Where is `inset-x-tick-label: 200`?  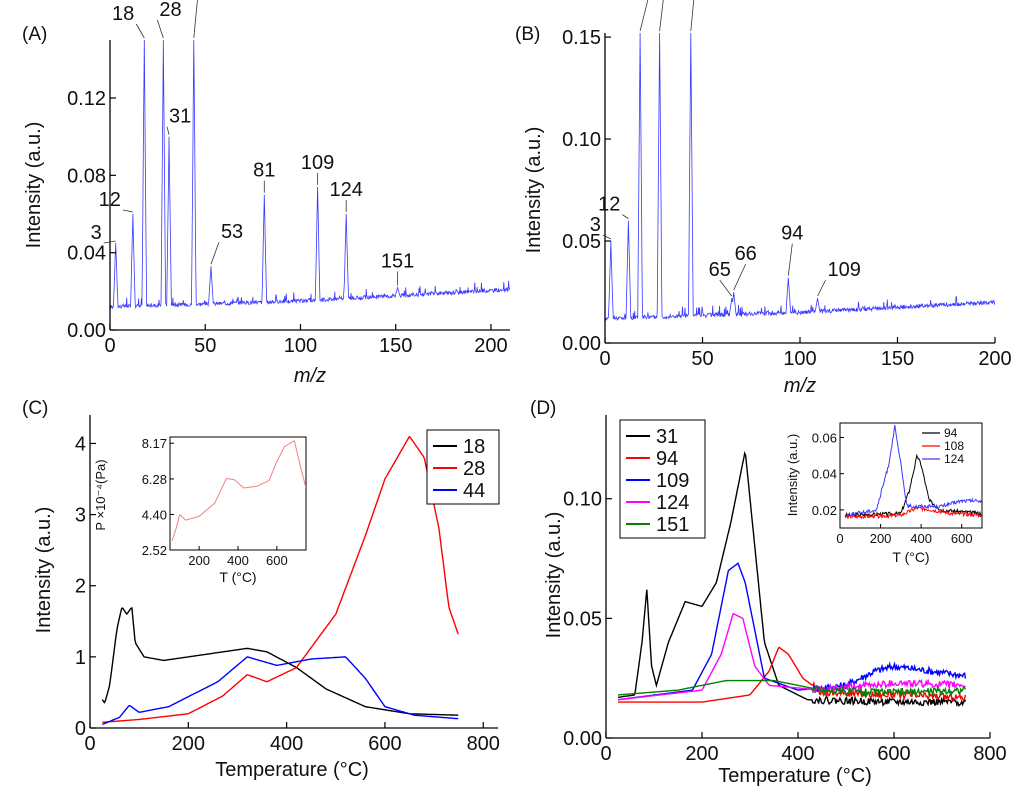 inset-x-tick-label: 200 is located at coordinates (199, 560).